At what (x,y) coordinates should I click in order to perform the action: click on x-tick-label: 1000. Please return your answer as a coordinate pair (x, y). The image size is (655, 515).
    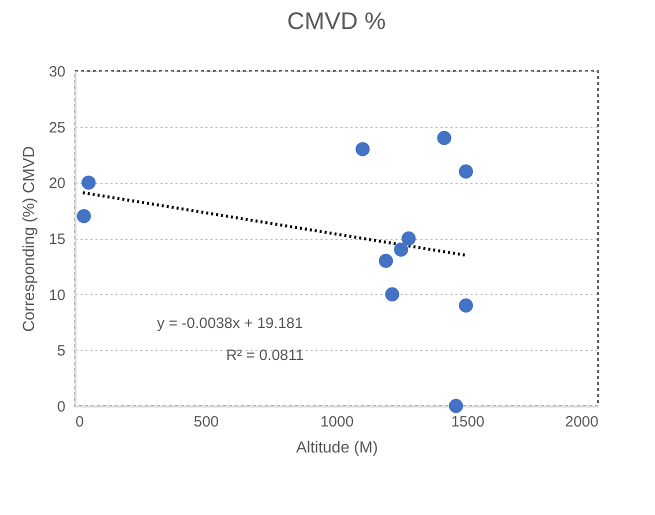
    Looking at the image, I should click on (337, 422).